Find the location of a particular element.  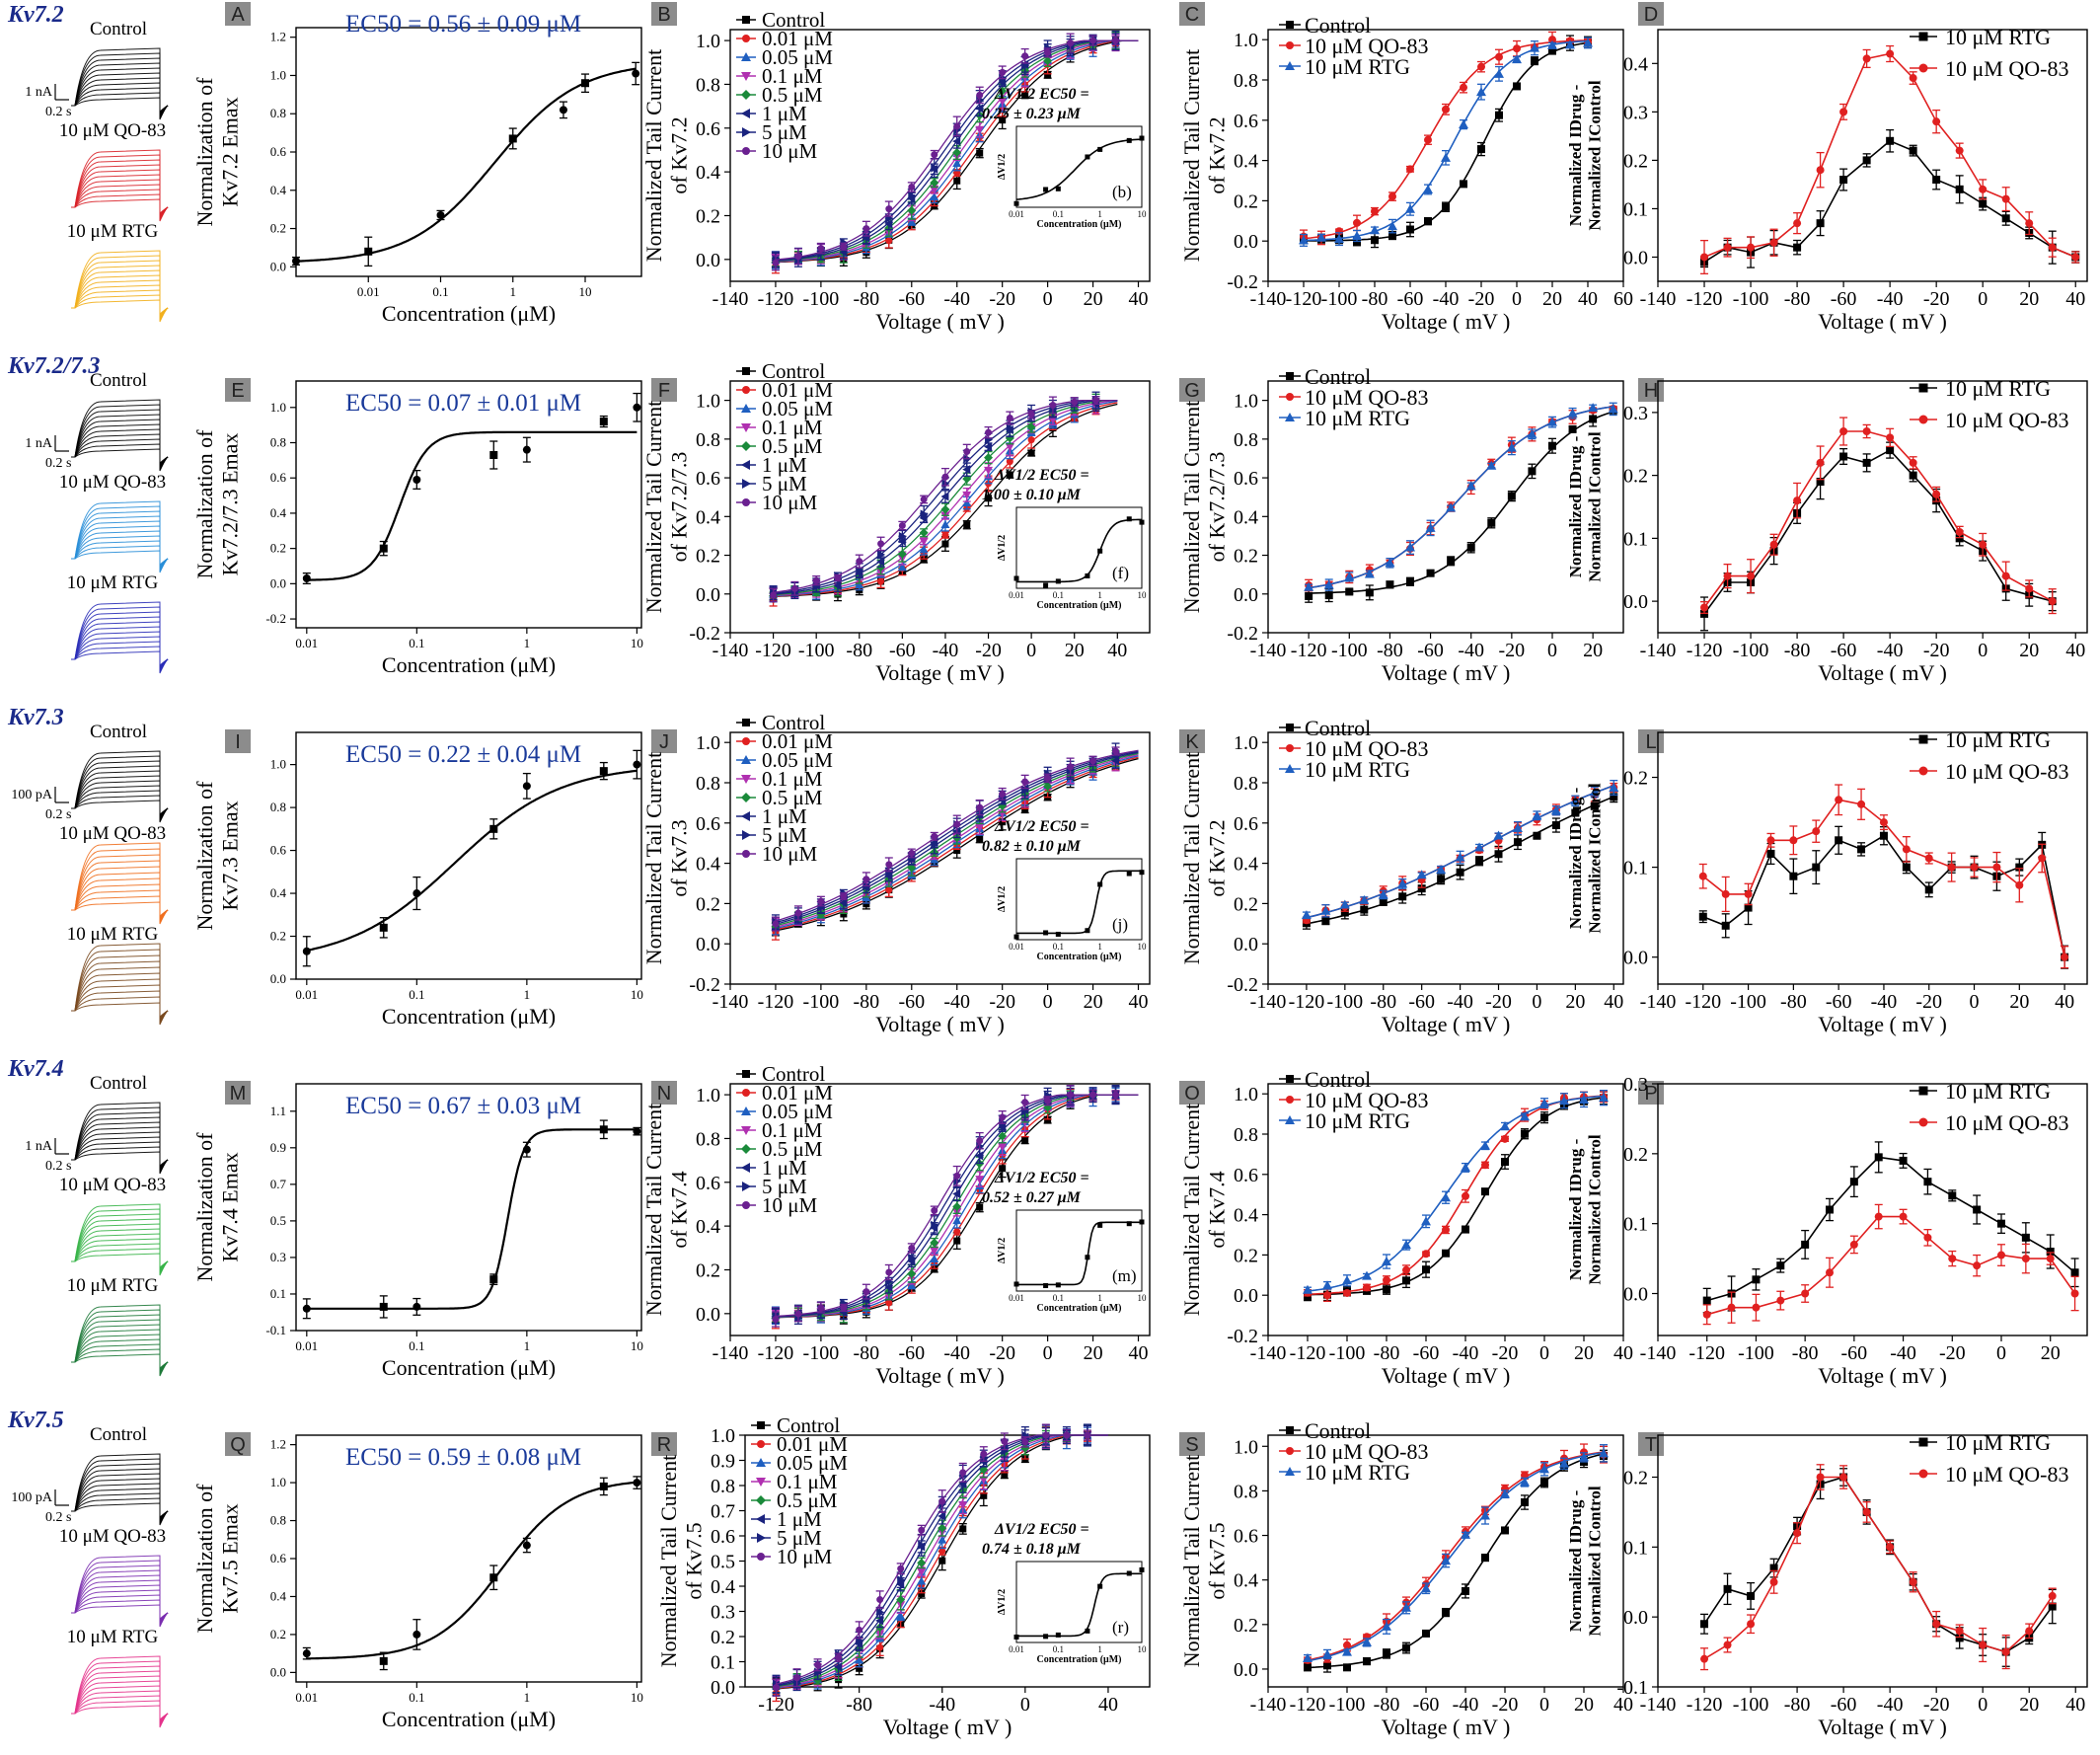

delta-v-value: 1.00 ± 0.10 μM is located at coordinates (1032, 495).